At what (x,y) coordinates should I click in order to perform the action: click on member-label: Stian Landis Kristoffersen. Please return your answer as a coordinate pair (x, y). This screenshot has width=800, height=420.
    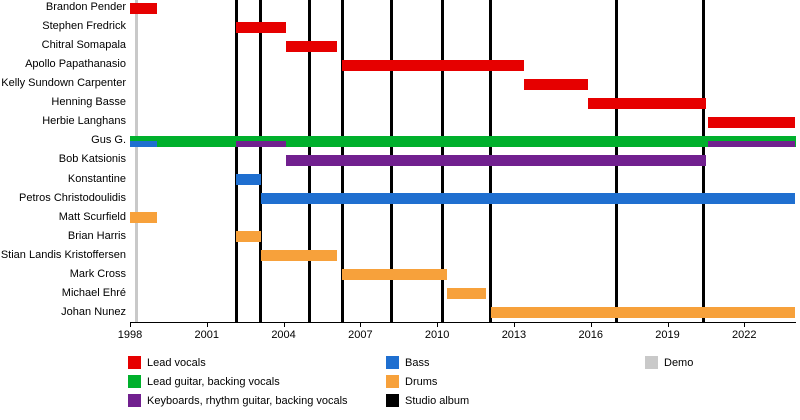
    Looking at the image, I should click on (63, 254).